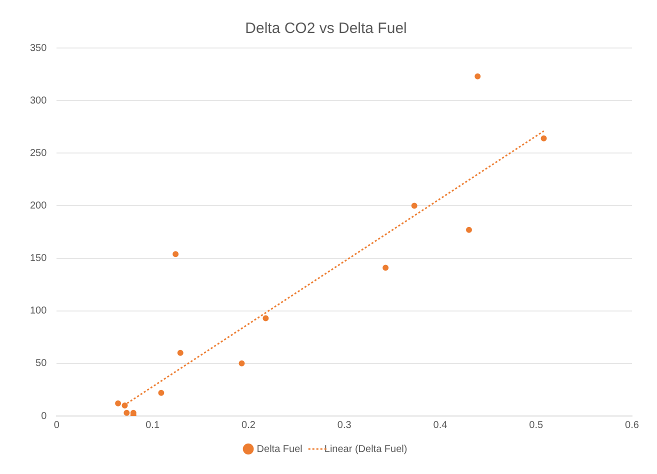 This screenshot has width=657, height=474. I want to click on y-tick-label: 0, so click(44, 416).